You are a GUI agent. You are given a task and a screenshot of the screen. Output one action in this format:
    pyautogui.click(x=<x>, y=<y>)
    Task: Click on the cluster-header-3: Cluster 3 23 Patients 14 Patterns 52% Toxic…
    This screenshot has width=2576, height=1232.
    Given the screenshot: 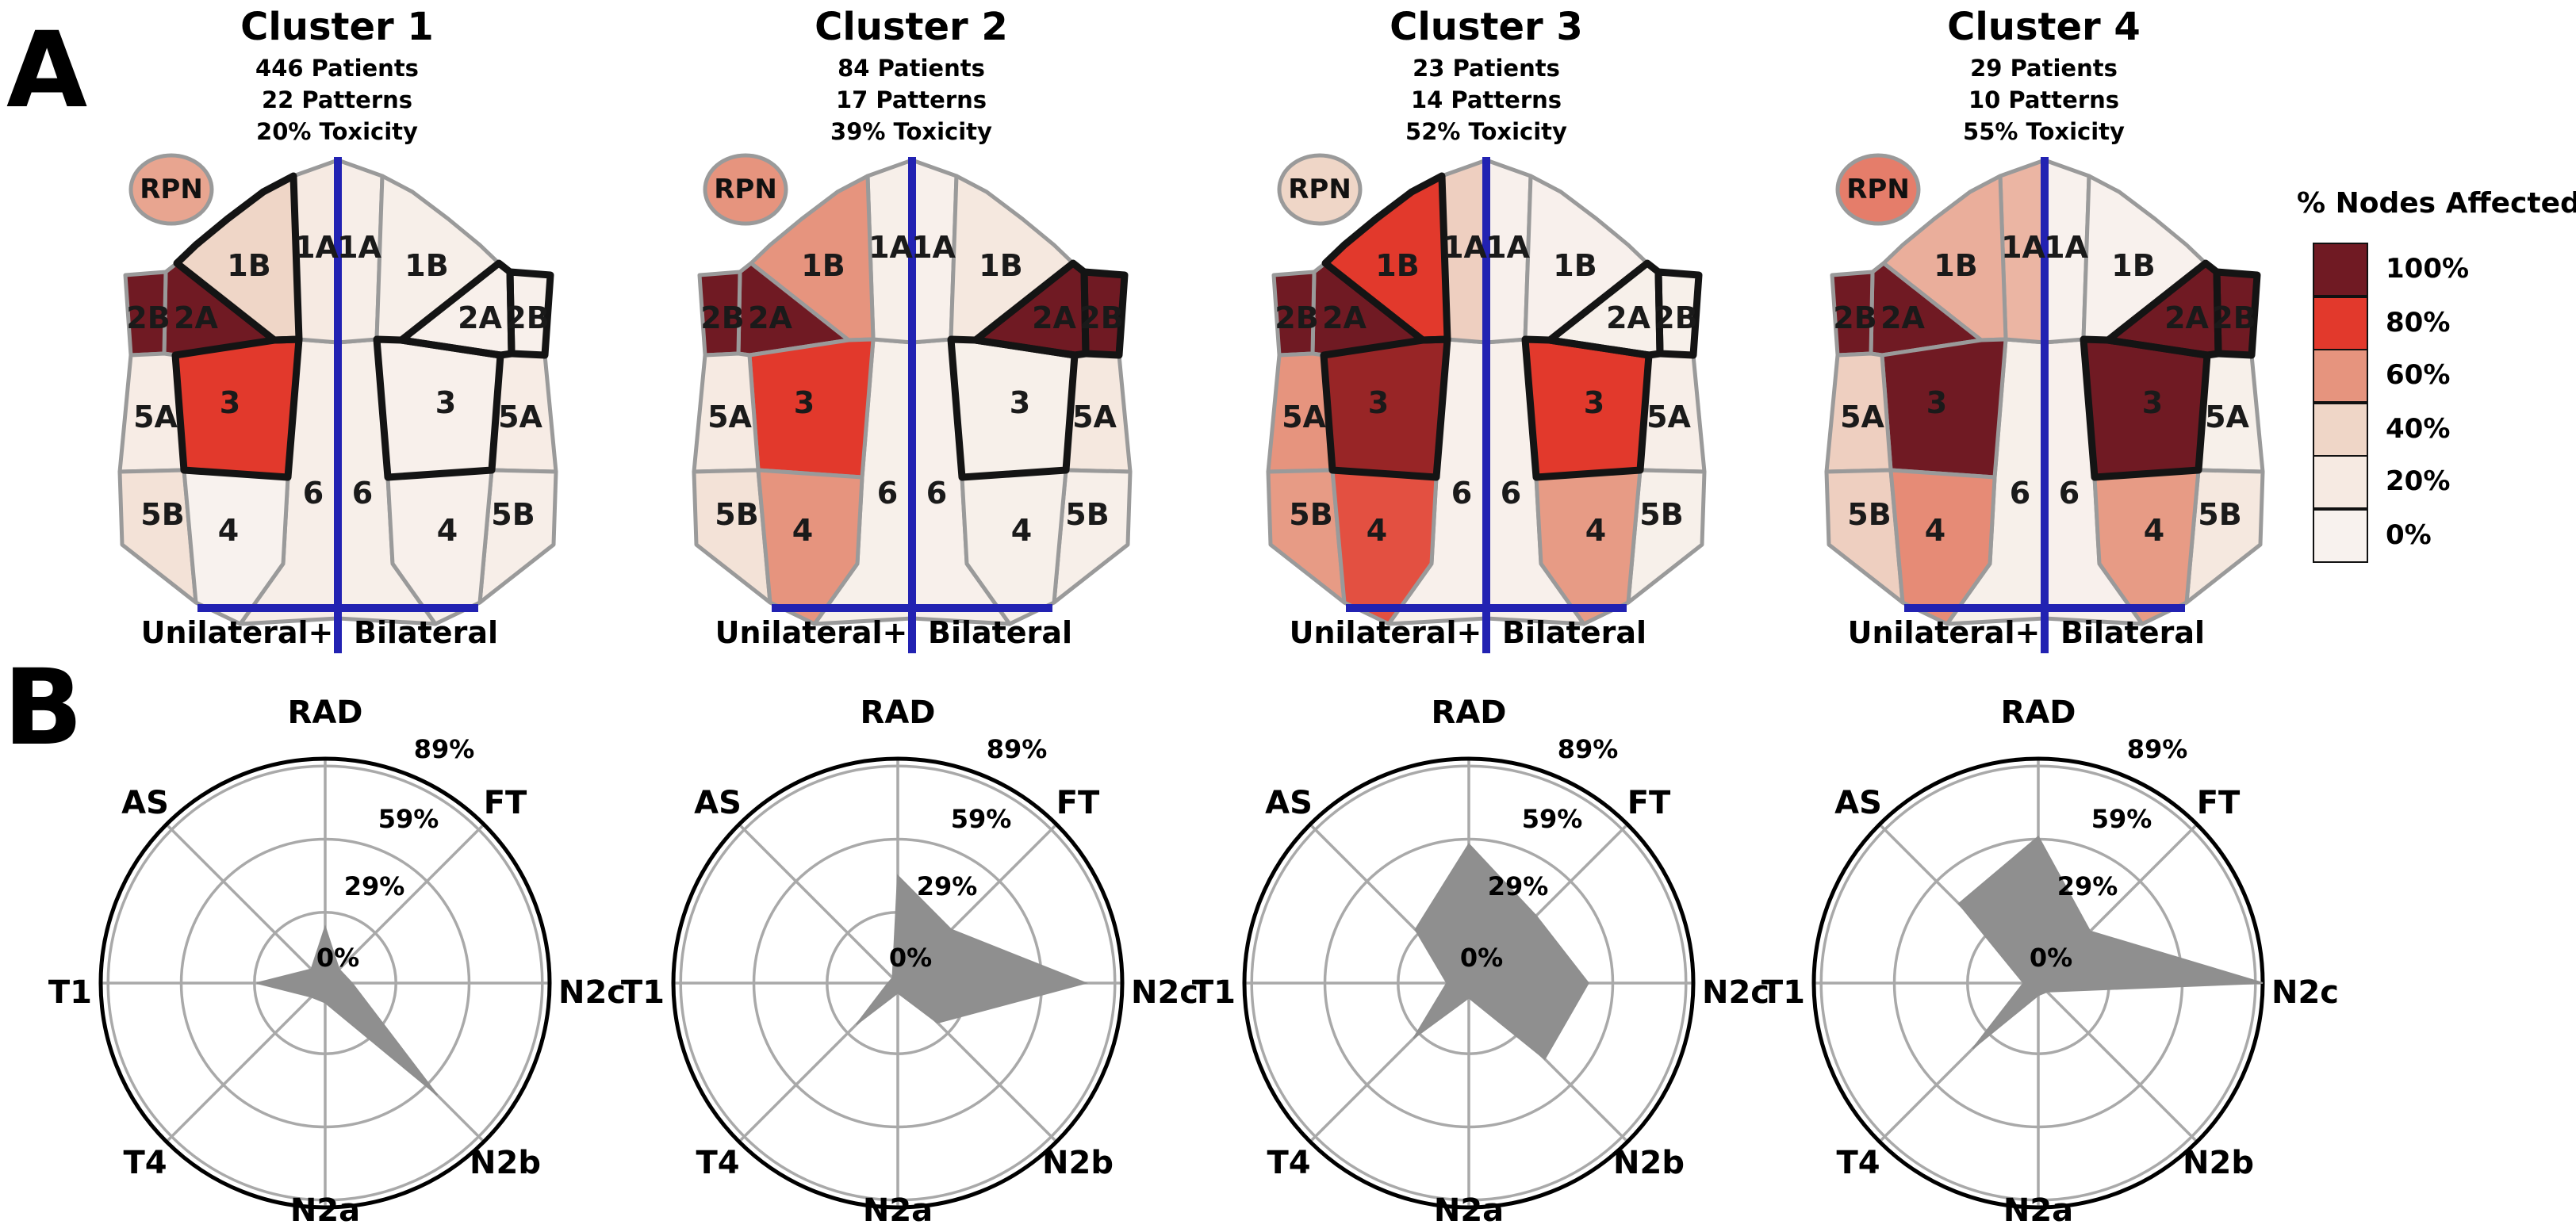 What is the action you would take?
    pyautogui.click(x=1486, y=75)
    